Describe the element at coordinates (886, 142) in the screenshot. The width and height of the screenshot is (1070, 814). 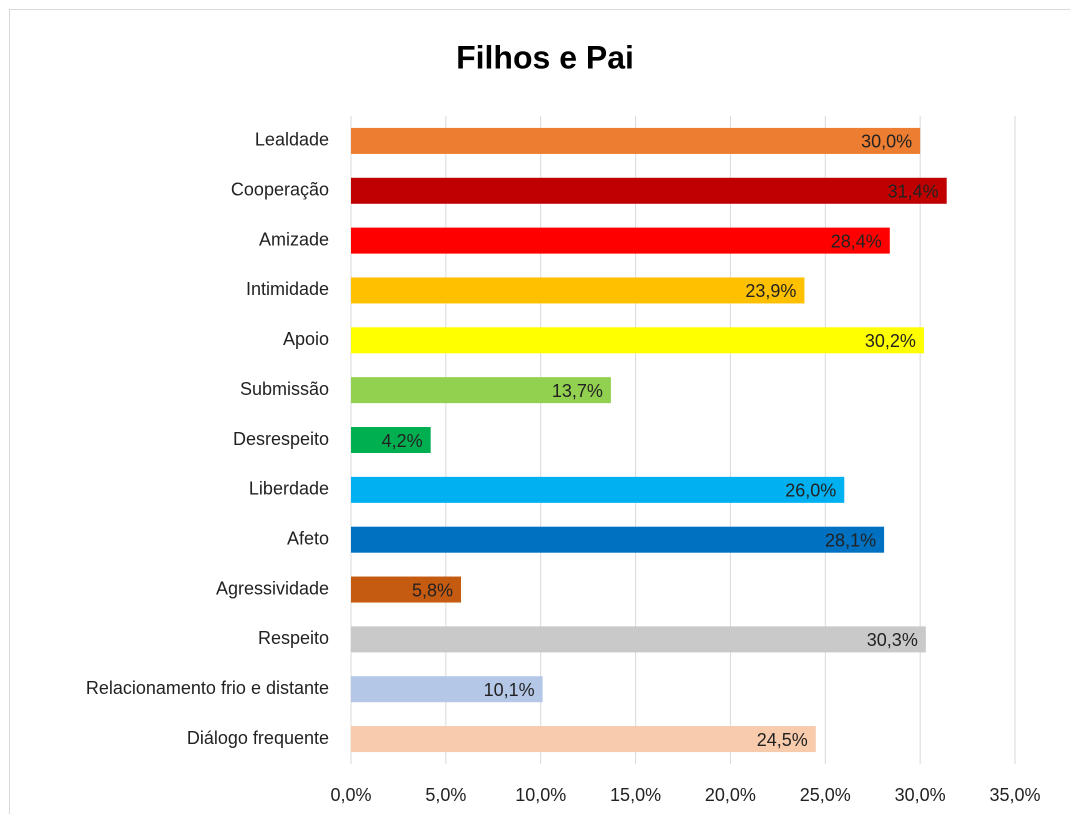
I see `data-label: 30,0%` at that location.